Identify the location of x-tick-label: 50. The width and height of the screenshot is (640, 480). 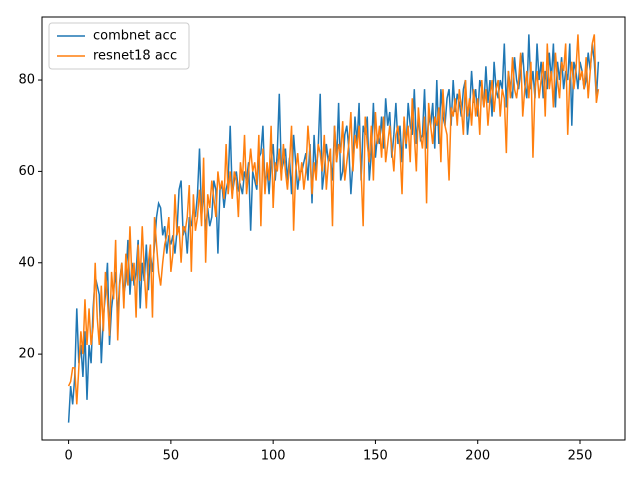
(171, 456).